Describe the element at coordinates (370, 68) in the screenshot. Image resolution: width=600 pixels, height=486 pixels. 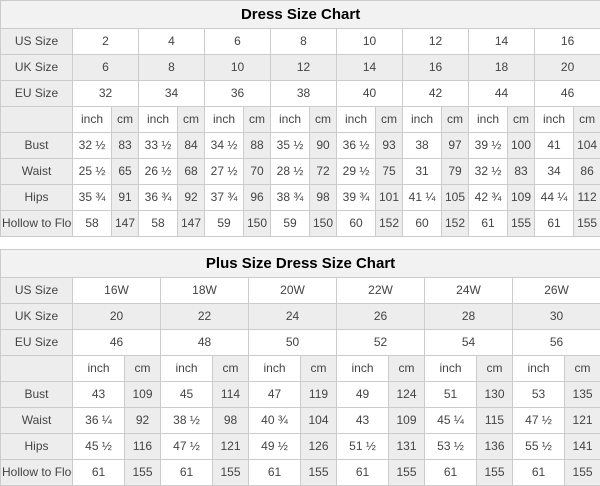
I see `size-value-cell: 14` at that location.